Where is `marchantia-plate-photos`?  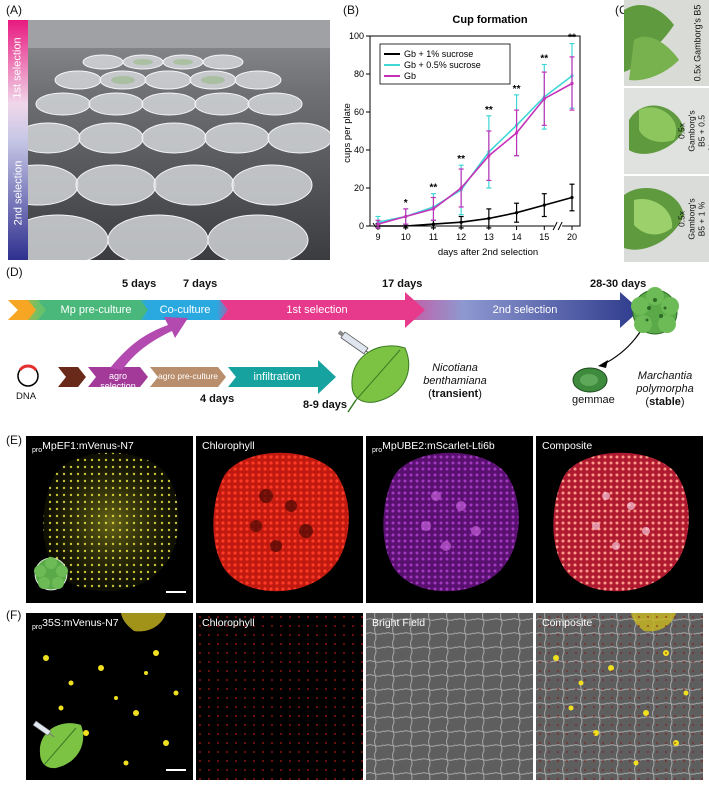 marchantia-plate-photos is located at coordinates (666, 131).